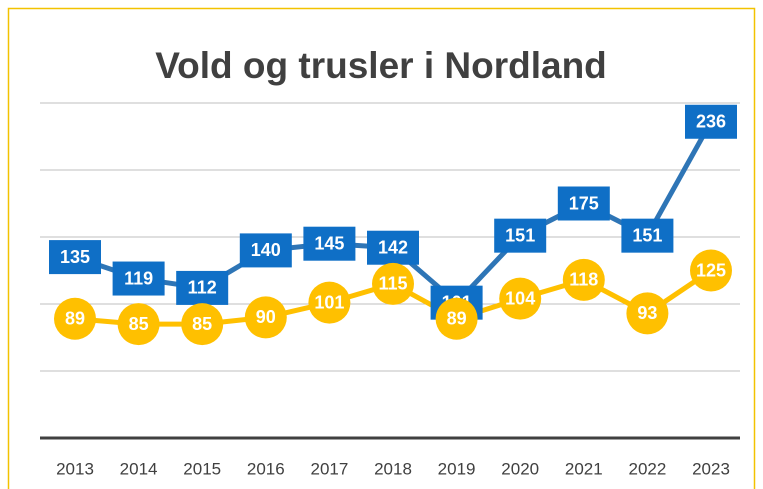  Describe the element at coordinates (329, 468) in the screenshot. I see `x-tick-label: 2017` at that location.